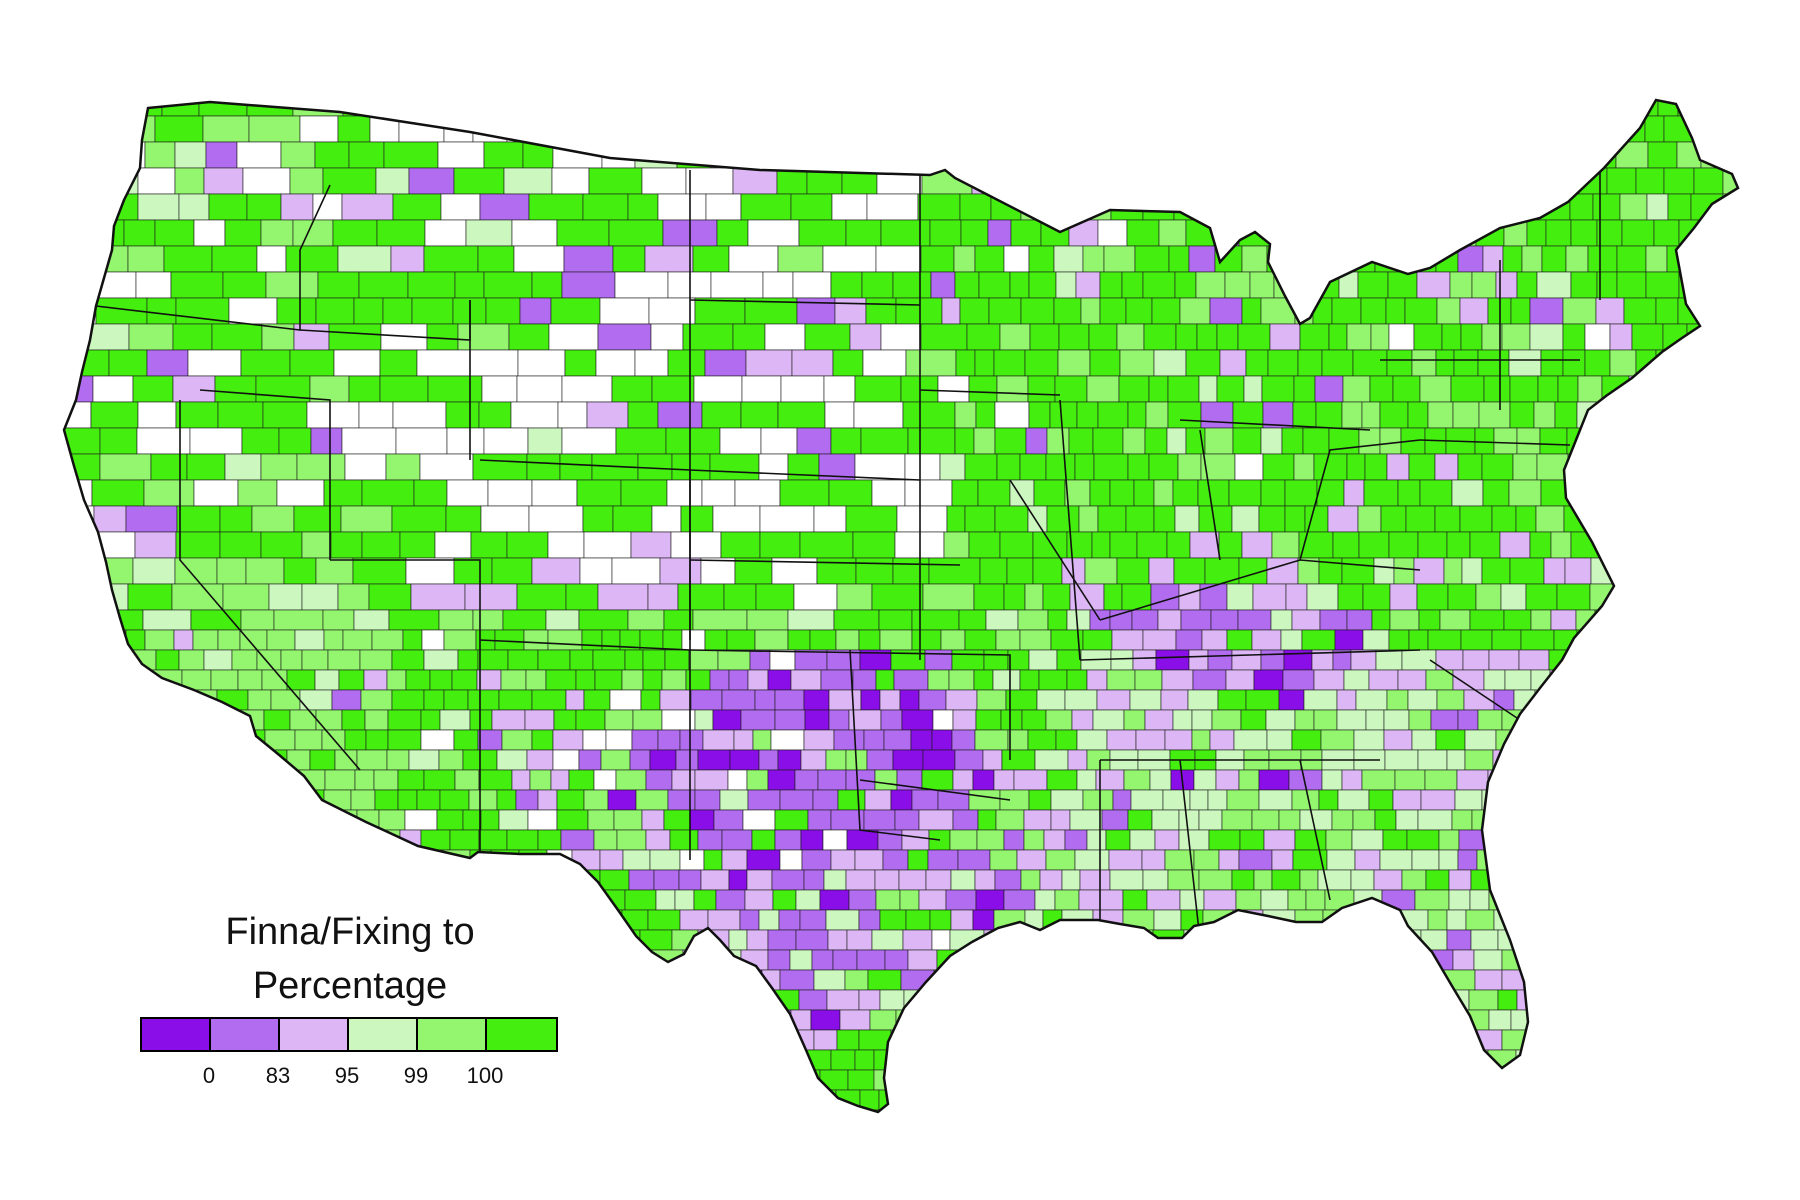 This screenshot has height=1200, width=1800. Describe the element at coordinates (690, 880) in the screenshot. I see `county-cell-1927` at that location.